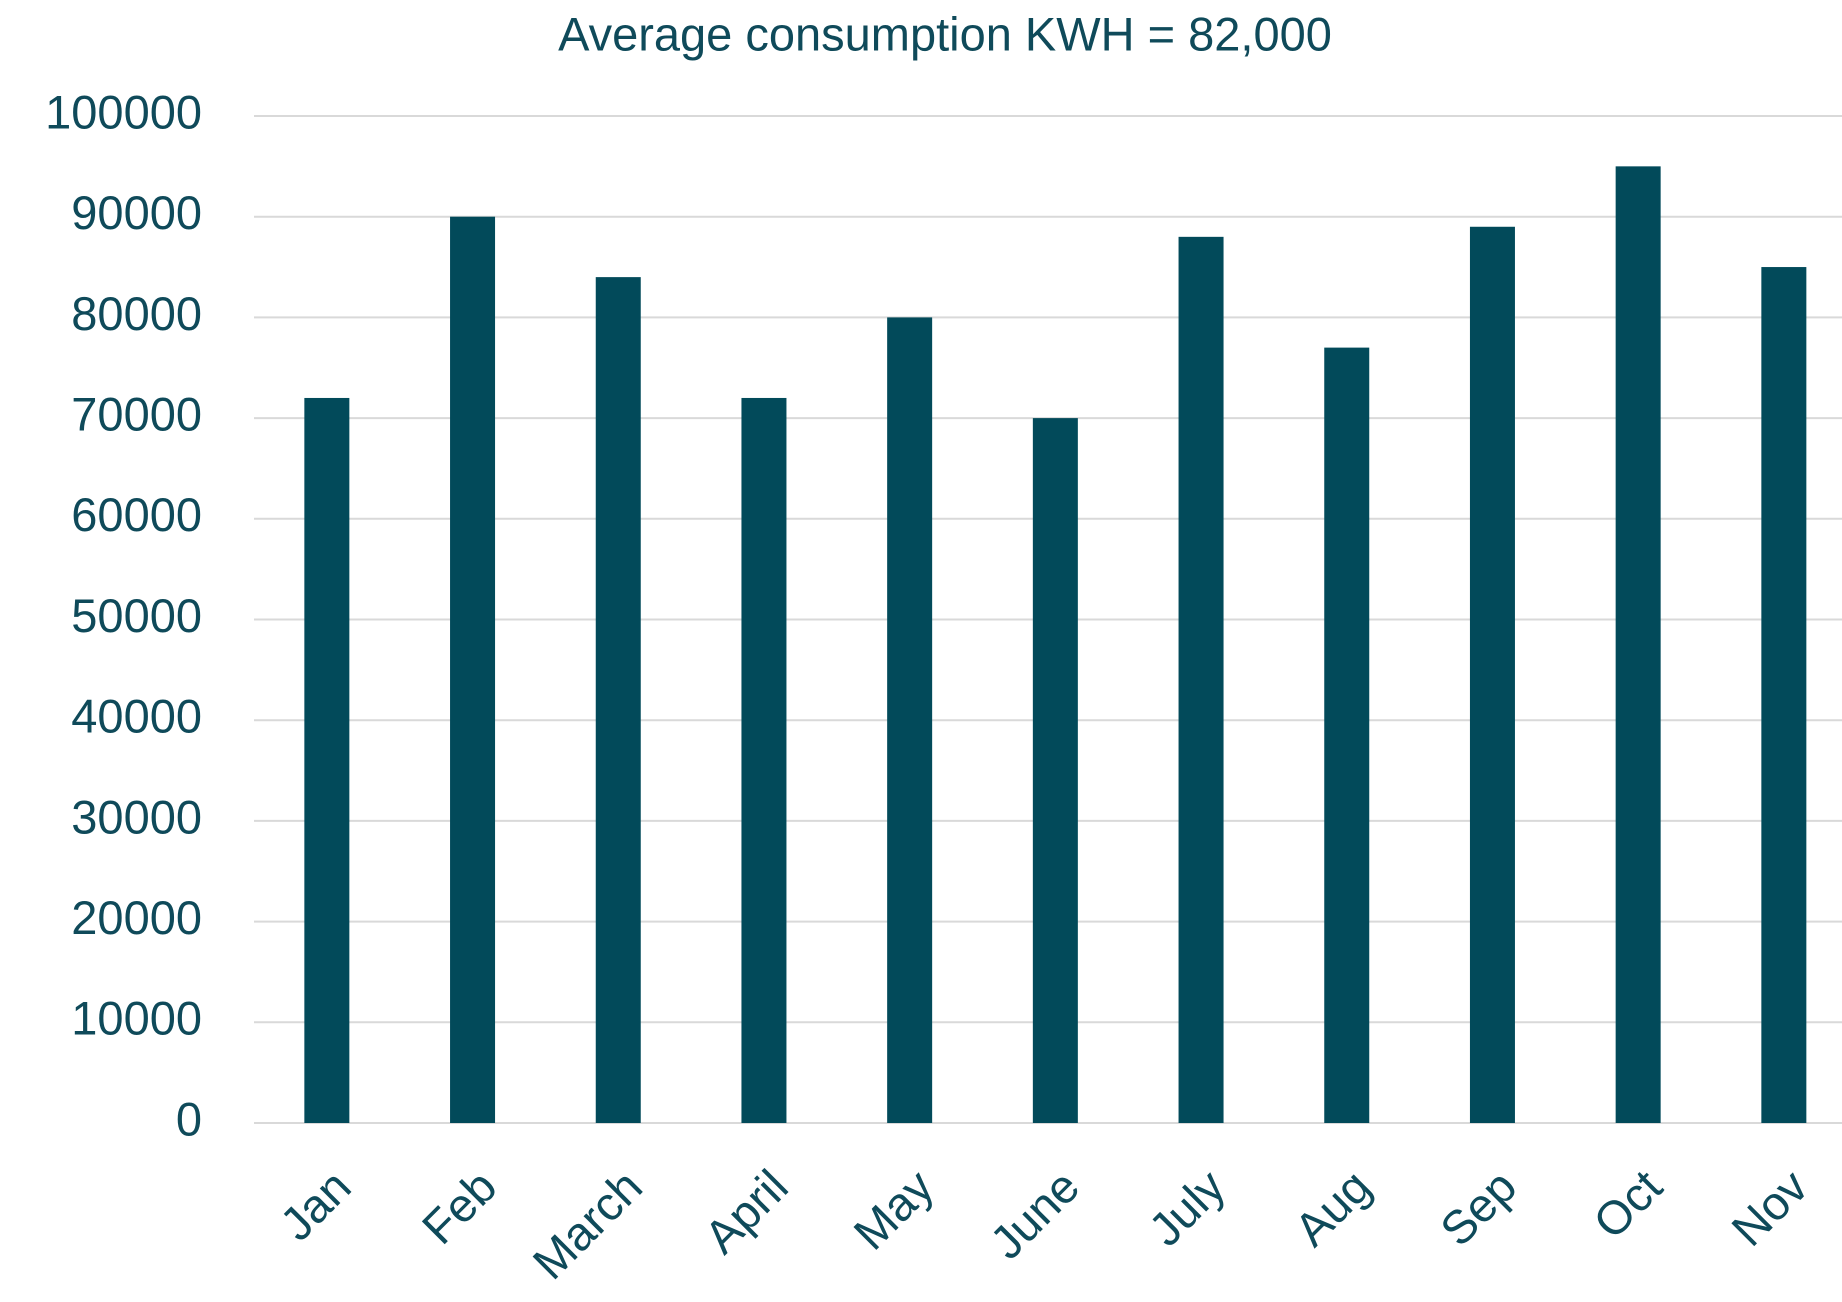  What do you see at coordinates (136, 414) in the screenshot?
I see `y-tick-label: 70000` at bounding box center [136, 414].